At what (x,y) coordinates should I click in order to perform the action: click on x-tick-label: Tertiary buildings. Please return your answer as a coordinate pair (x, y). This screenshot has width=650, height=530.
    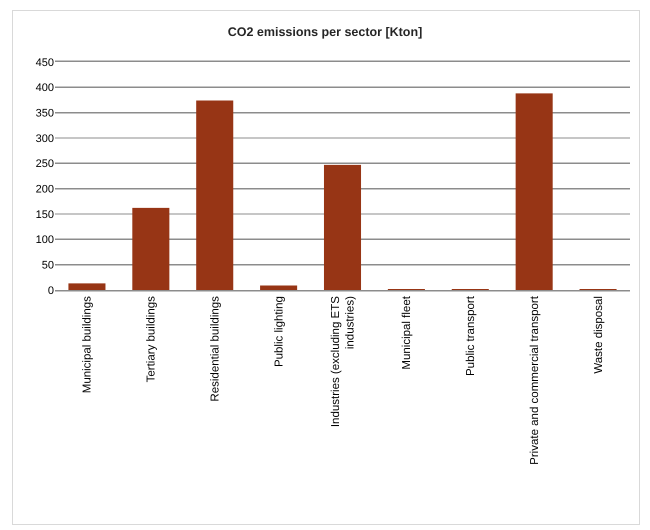
    Looking at the image, I should click on (152, 339).